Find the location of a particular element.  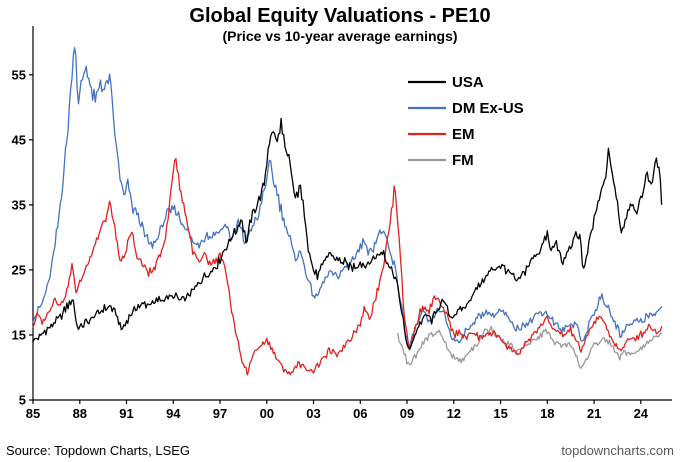

x-axis-tick-label: 94 is located at coordinates (173, 413).